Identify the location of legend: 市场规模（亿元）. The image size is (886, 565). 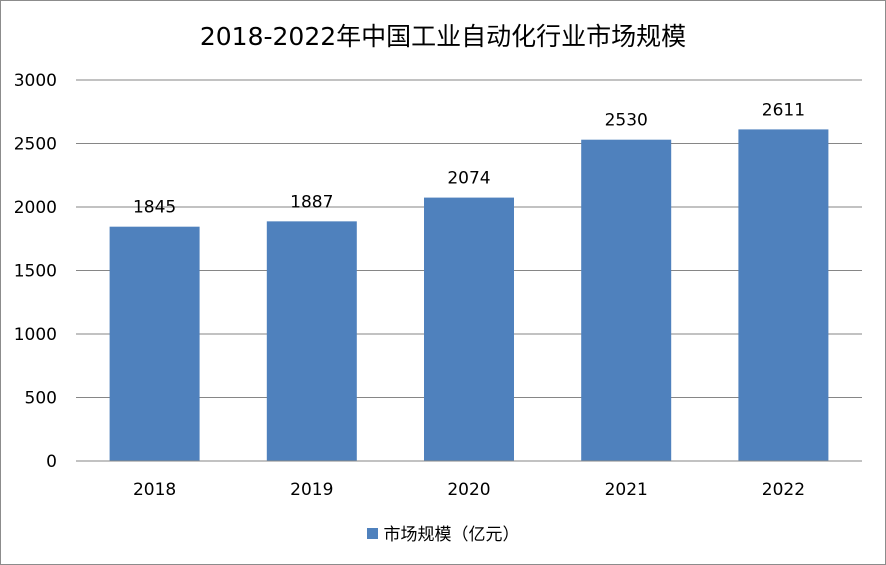
(443, 532).